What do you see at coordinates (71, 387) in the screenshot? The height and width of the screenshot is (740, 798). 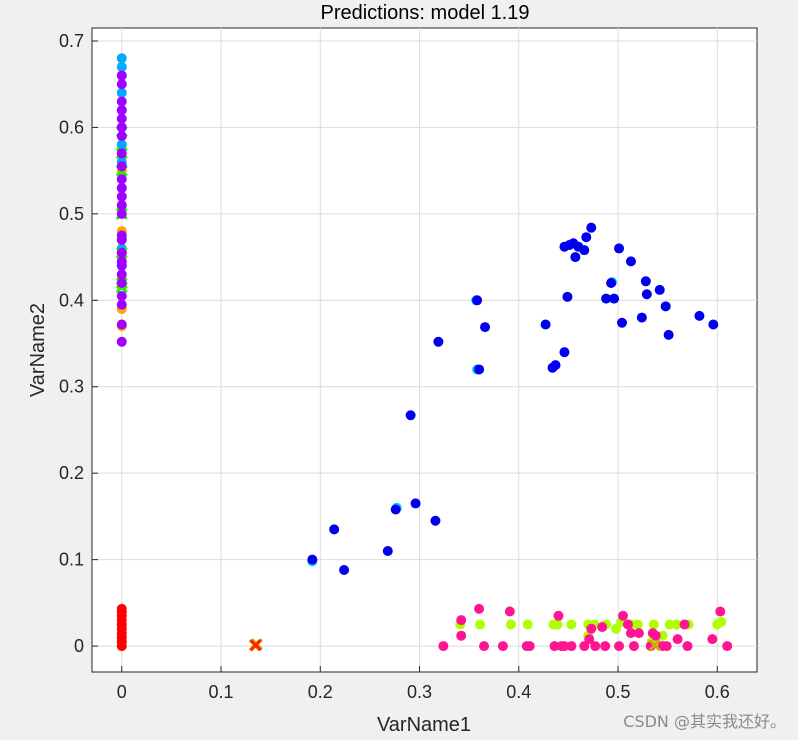 I see `y-tick-label: 0.3` at bounding box center [71, 387].